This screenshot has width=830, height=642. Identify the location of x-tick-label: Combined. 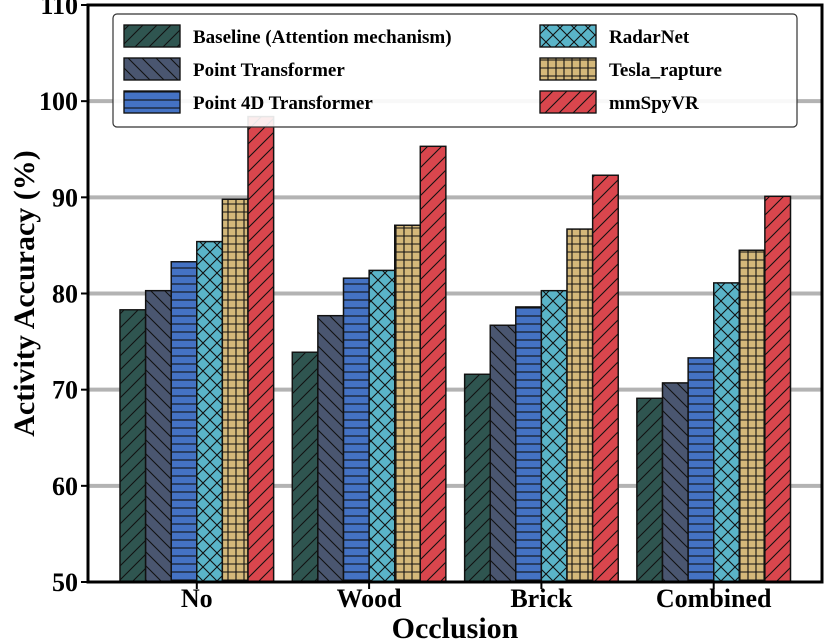
(714, 598).